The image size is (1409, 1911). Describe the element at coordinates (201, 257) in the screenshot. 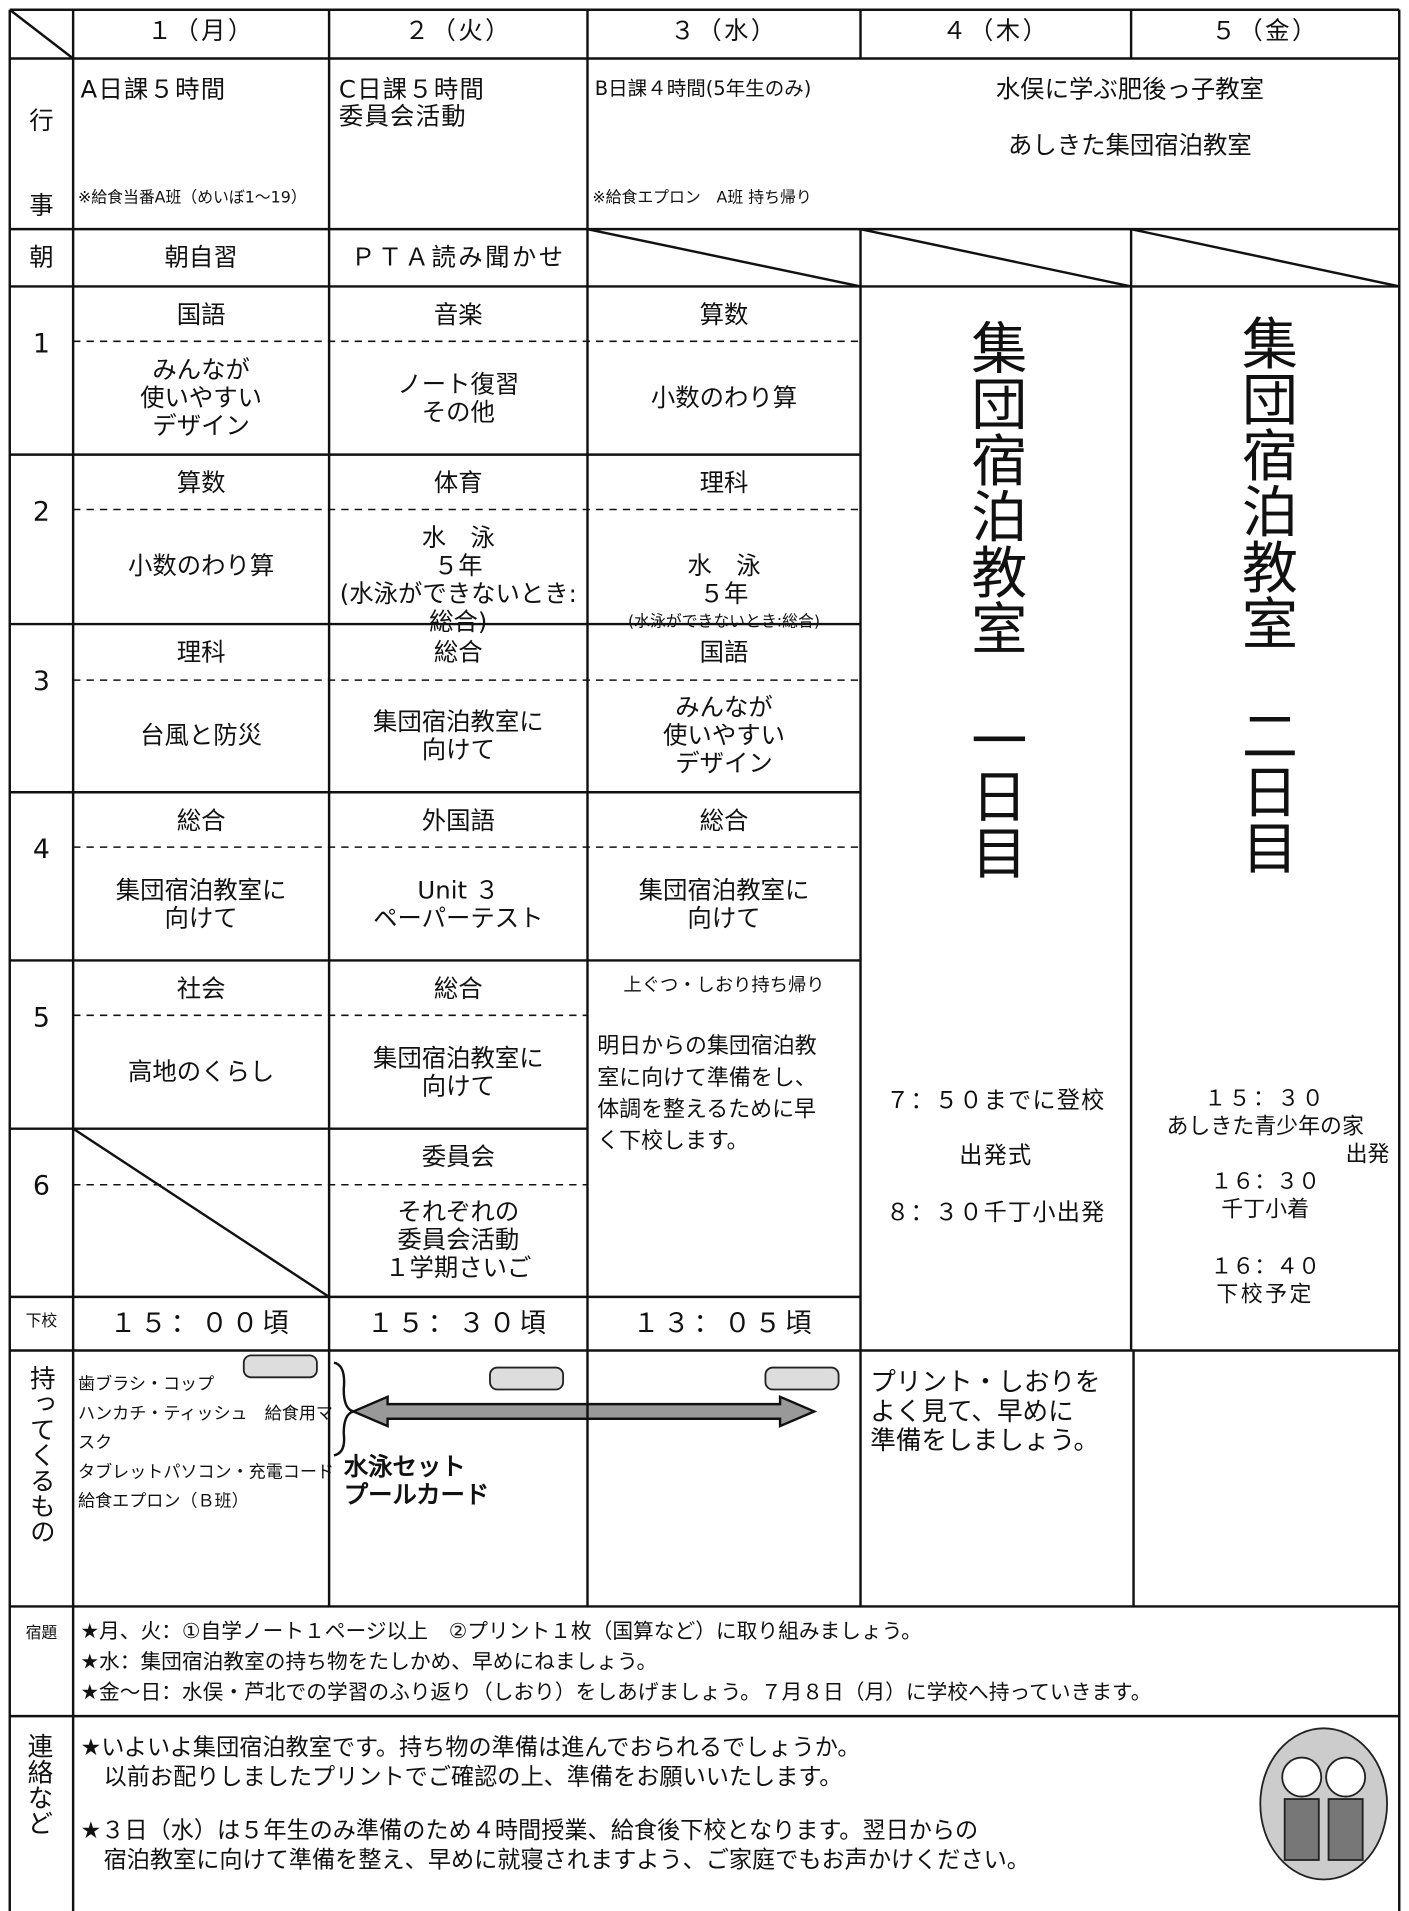

I see `cell-text: 朝自習` at that location.